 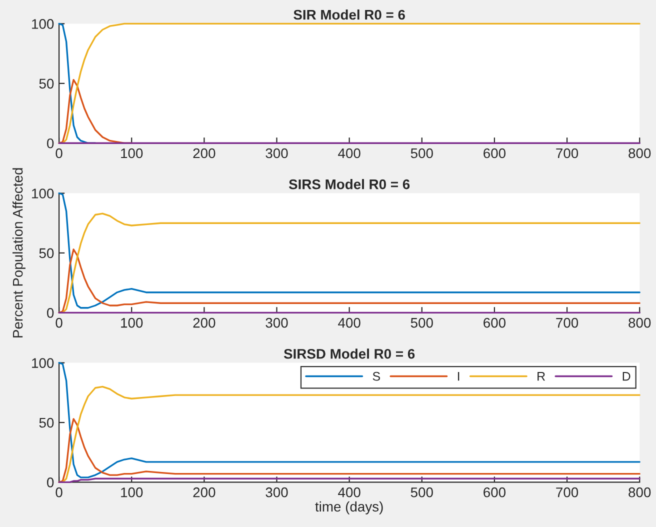 I want to click on legend-label: S, so click(x=376, y=376).